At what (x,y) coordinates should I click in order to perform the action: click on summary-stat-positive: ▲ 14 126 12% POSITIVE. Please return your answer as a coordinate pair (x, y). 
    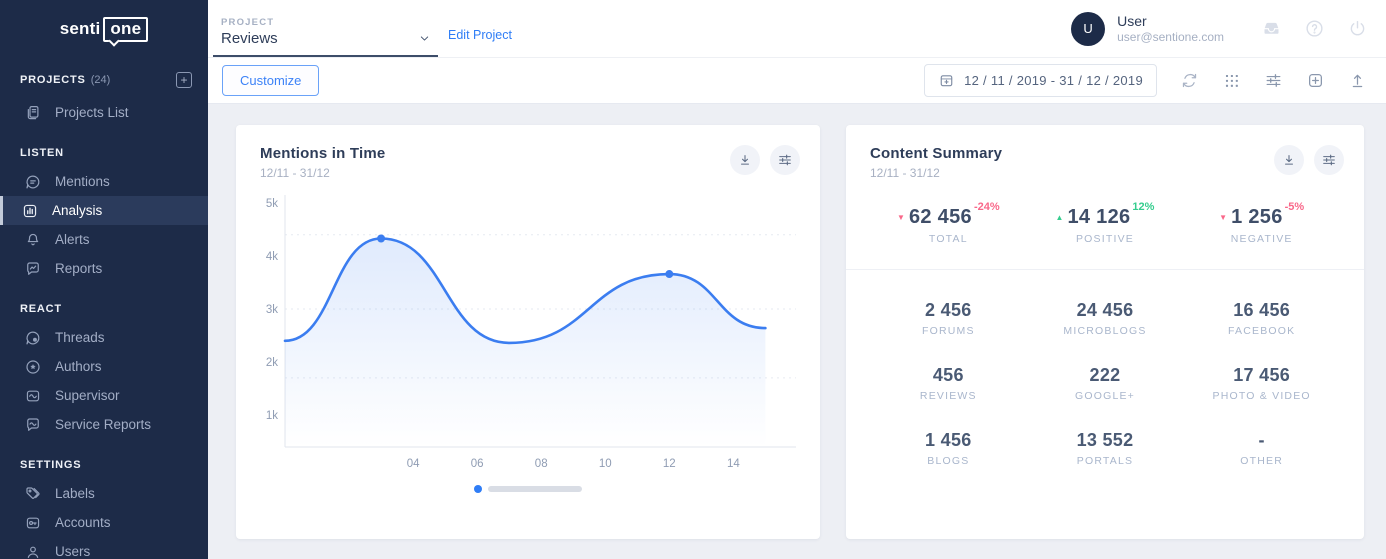
    Looking at the image, I should click on (1105, 223).